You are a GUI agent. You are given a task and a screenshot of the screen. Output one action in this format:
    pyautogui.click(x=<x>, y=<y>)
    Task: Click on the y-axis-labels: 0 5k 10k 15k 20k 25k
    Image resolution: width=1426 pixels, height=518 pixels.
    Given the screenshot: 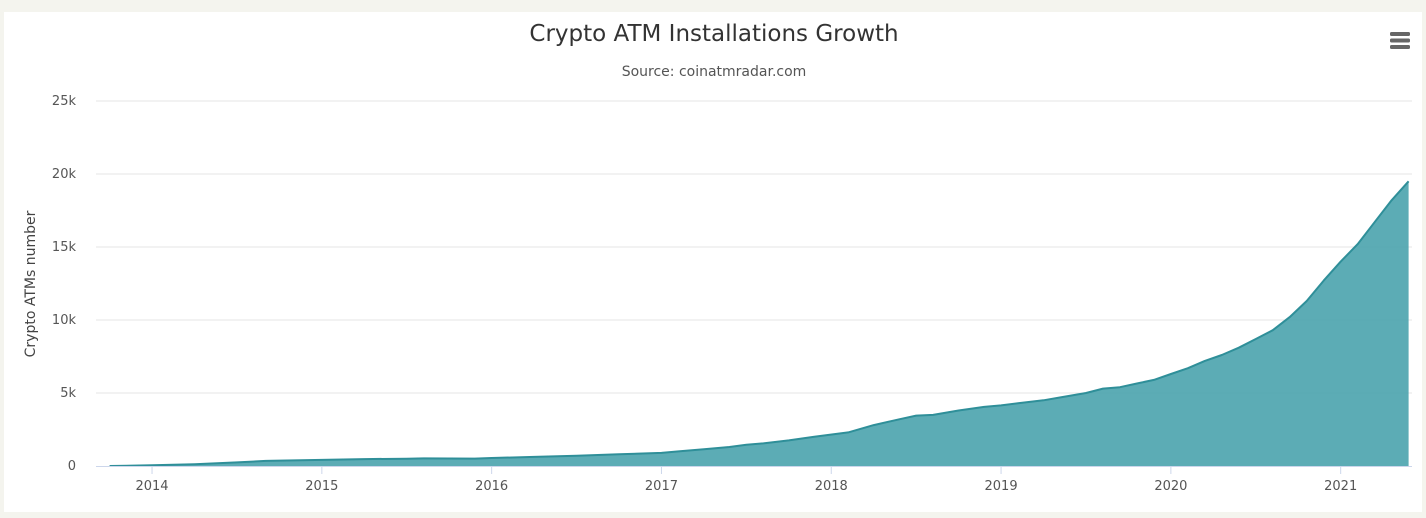 What is the action you would take?
    pyautogui.click(x=64, y=284)
    